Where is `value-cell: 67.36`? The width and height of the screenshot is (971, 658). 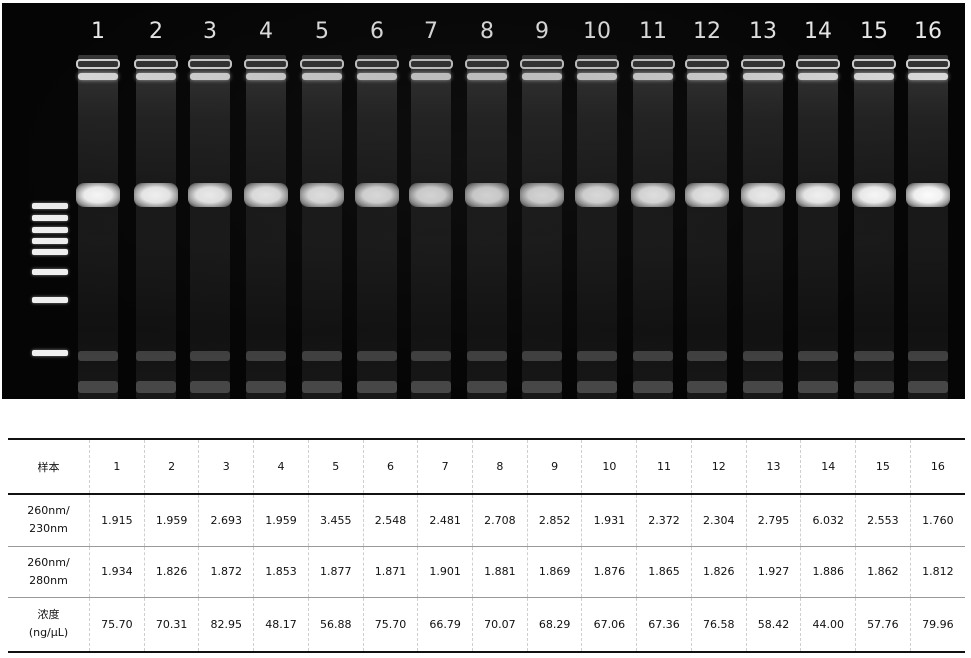
value-cell: 67.36 is located at coordinates (664, 624).